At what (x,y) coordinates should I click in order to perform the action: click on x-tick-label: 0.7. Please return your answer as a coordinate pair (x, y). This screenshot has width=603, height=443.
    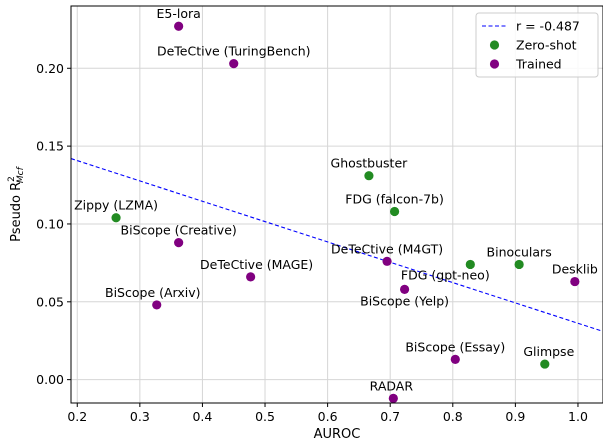
    Looking at the image, I should click on (390, 416).